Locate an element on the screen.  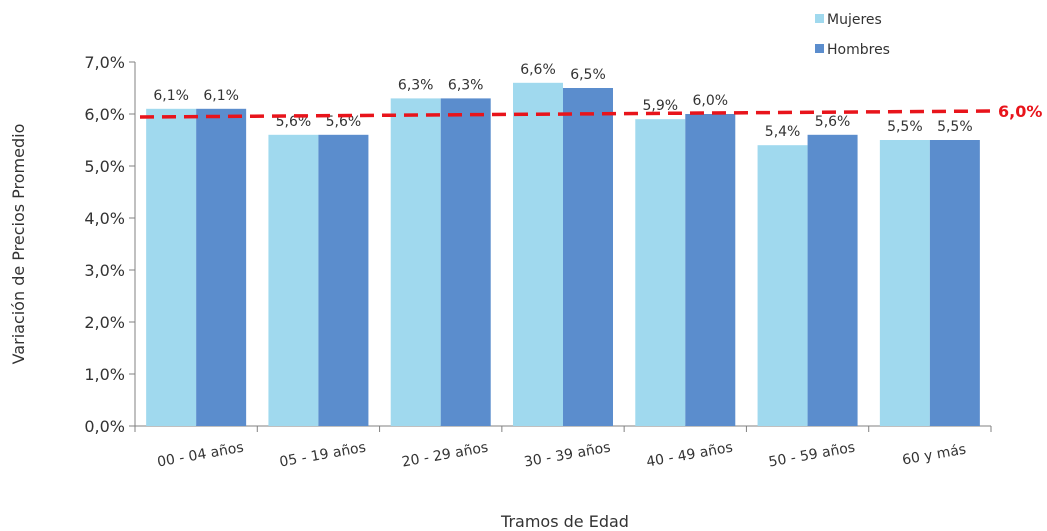
legend-label-mujeres: Mujeres is located at coordinates (854, 20).